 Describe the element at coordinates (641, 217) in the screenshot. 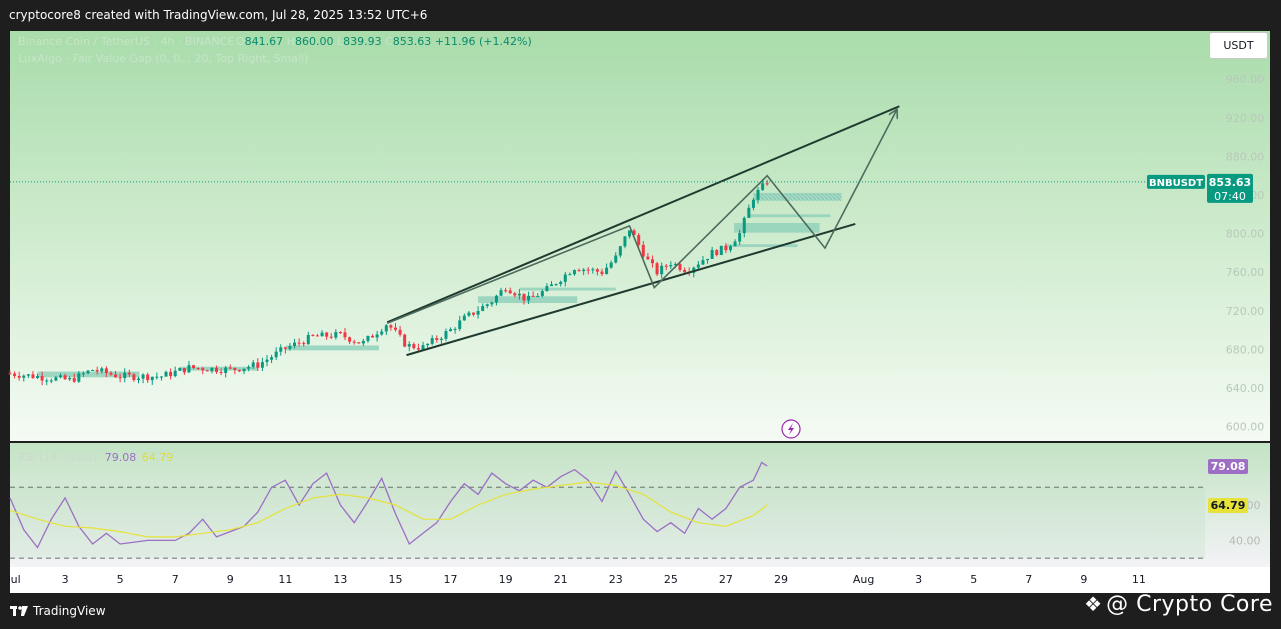

I see `projection-zigzag-arrow` at that location.